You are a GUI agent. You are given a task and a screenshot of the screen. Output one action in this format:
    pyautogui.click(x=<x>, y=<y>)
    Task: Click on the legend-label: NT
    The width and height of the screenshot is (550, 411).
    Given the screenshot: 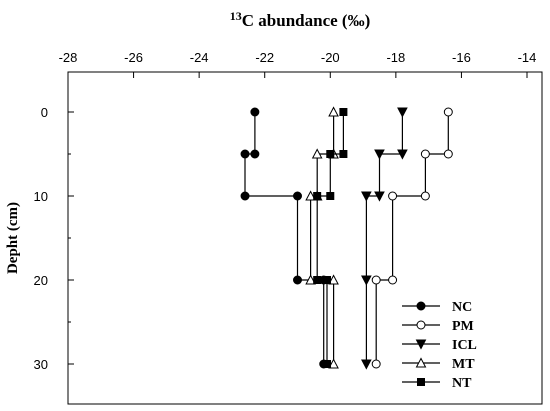 What is the action you would take?
    pyautogui.click(x=462, y=383)
    